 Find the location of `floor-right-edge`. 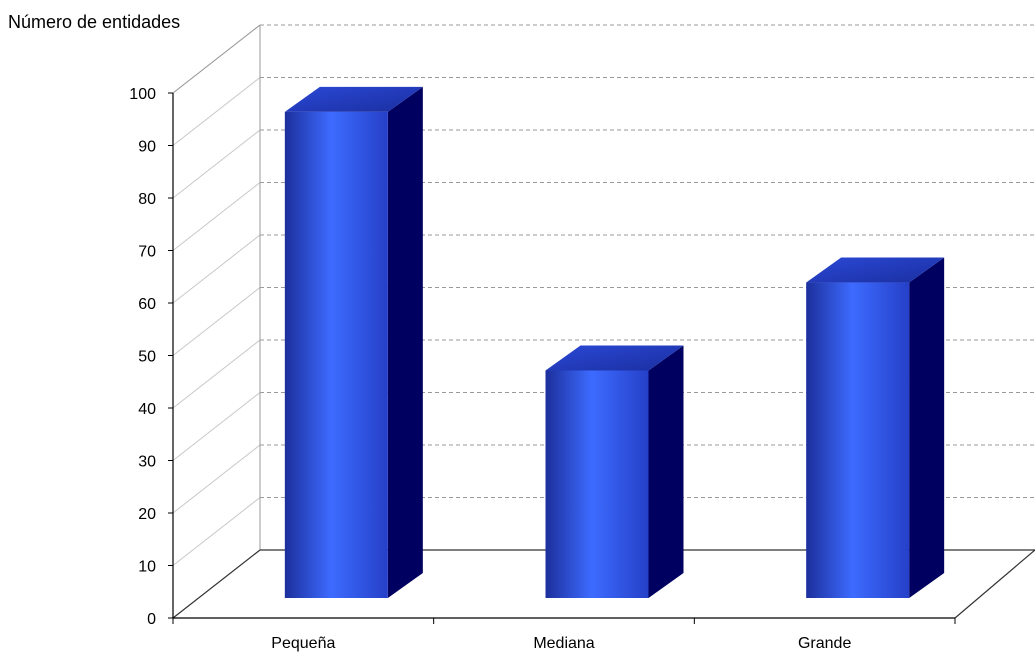

floor-right-edge is located at coordinates (994, 584).